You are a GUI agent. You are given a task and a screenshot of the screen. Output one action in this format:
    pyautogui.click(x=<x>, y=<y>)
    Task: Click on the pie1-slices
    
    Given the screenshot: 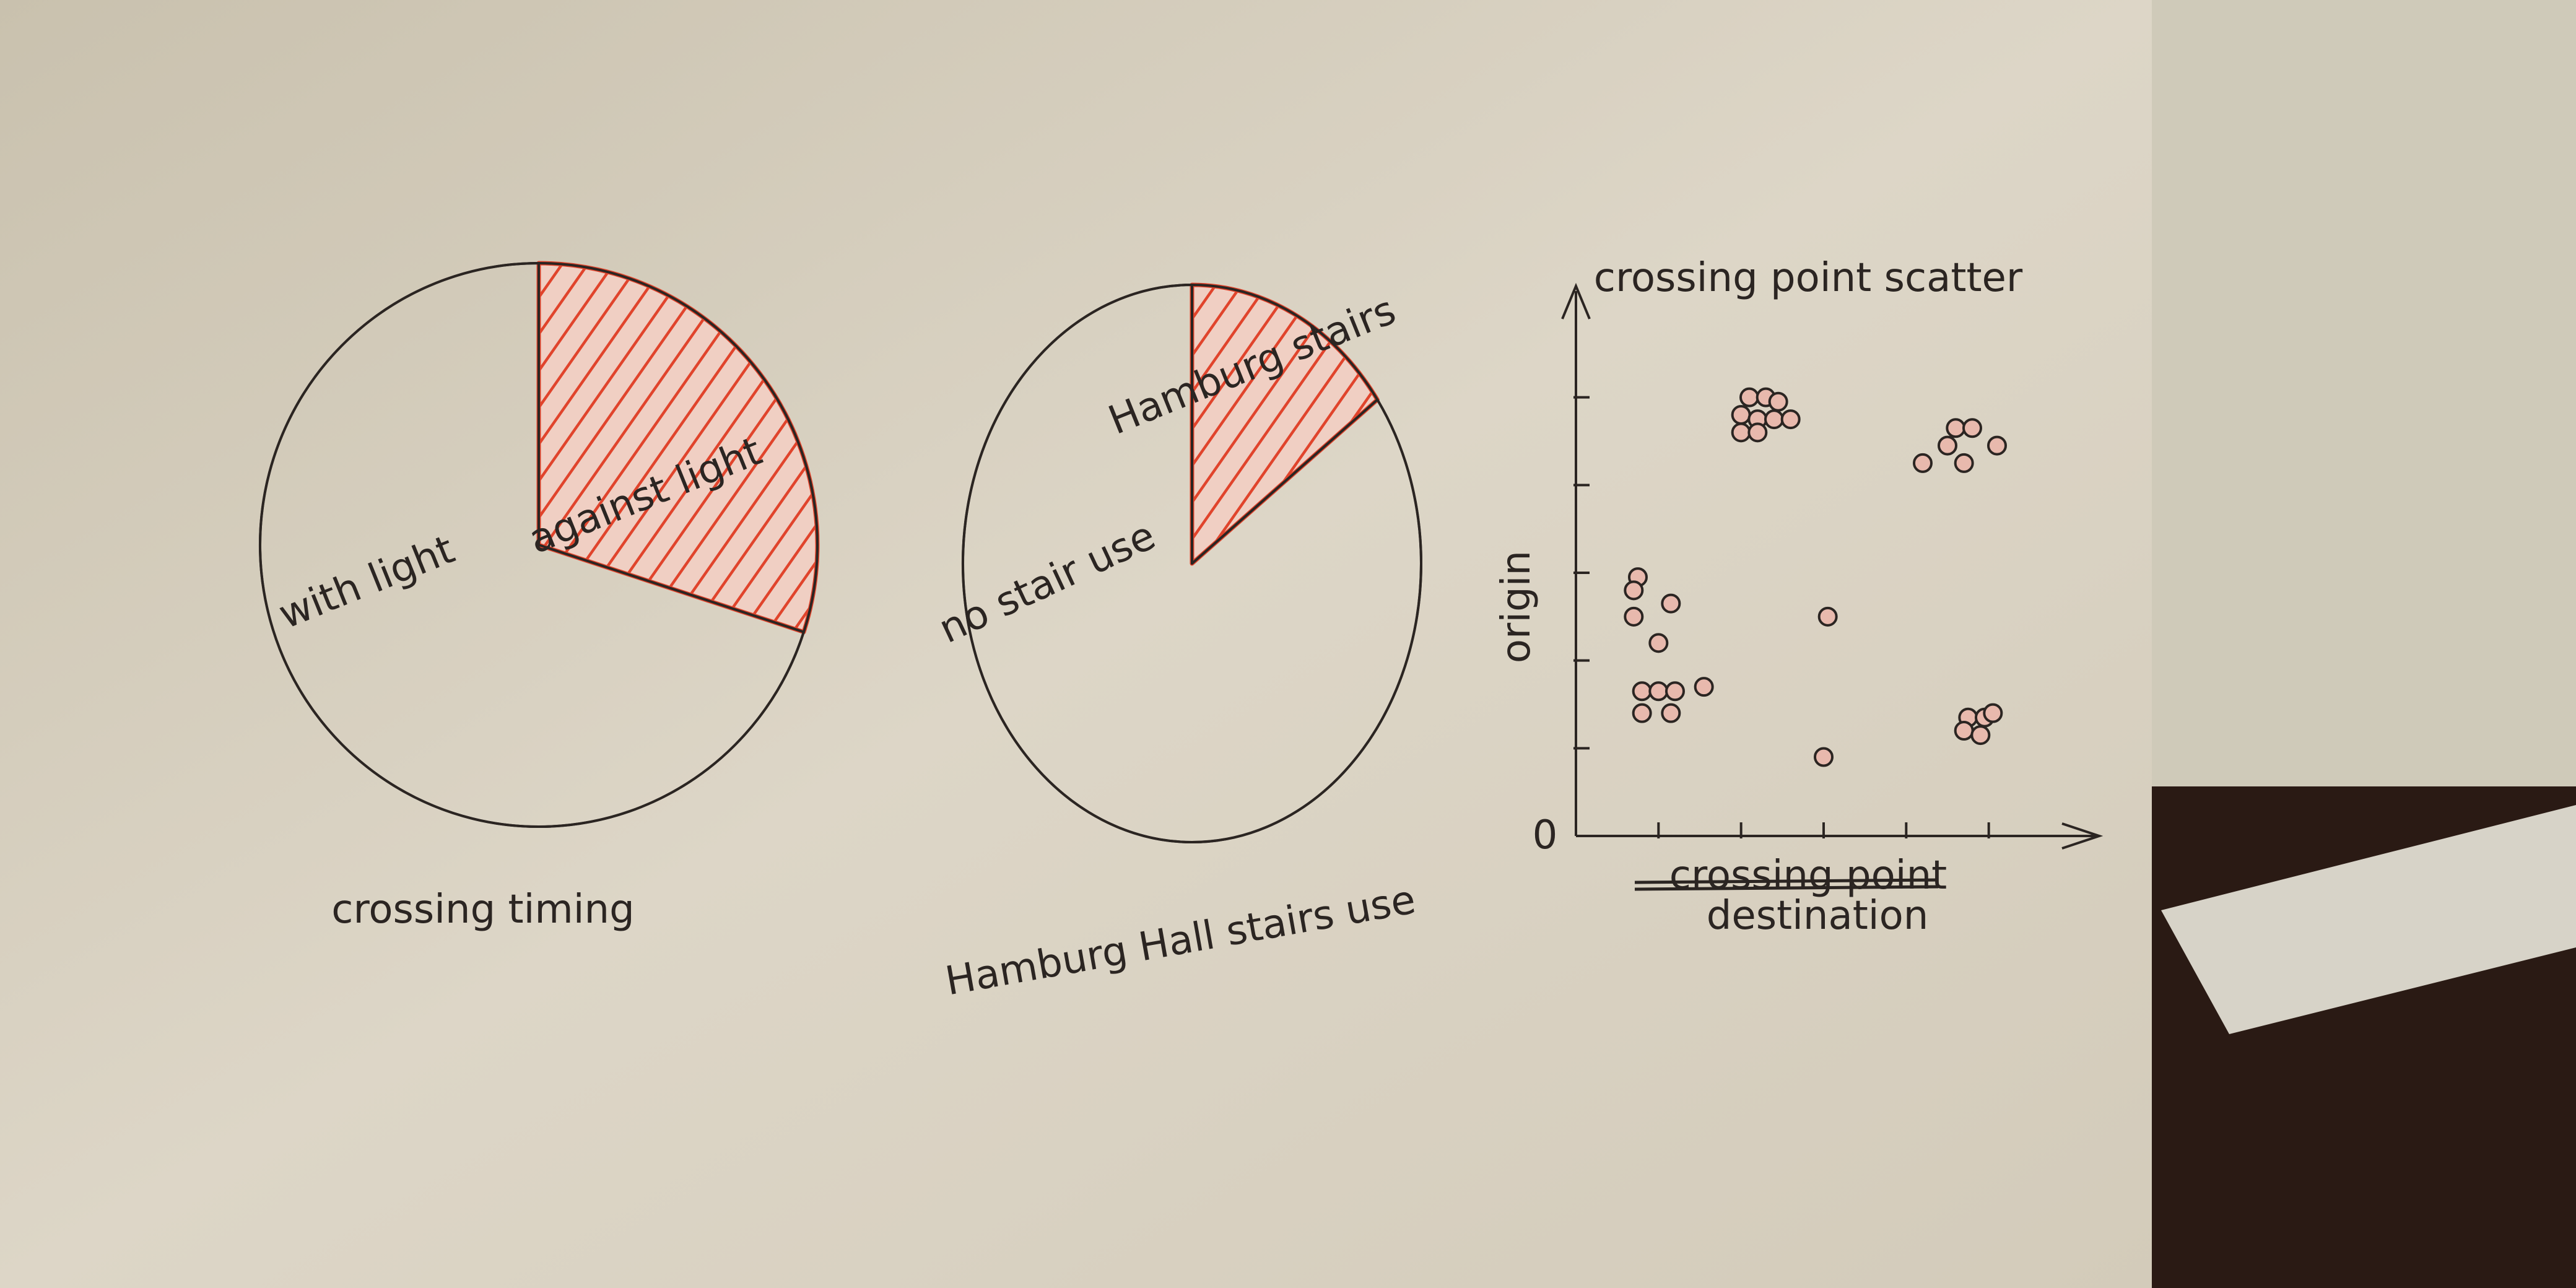 What is the action you would take?
    pyautogui.click(x=539, y=544)
    